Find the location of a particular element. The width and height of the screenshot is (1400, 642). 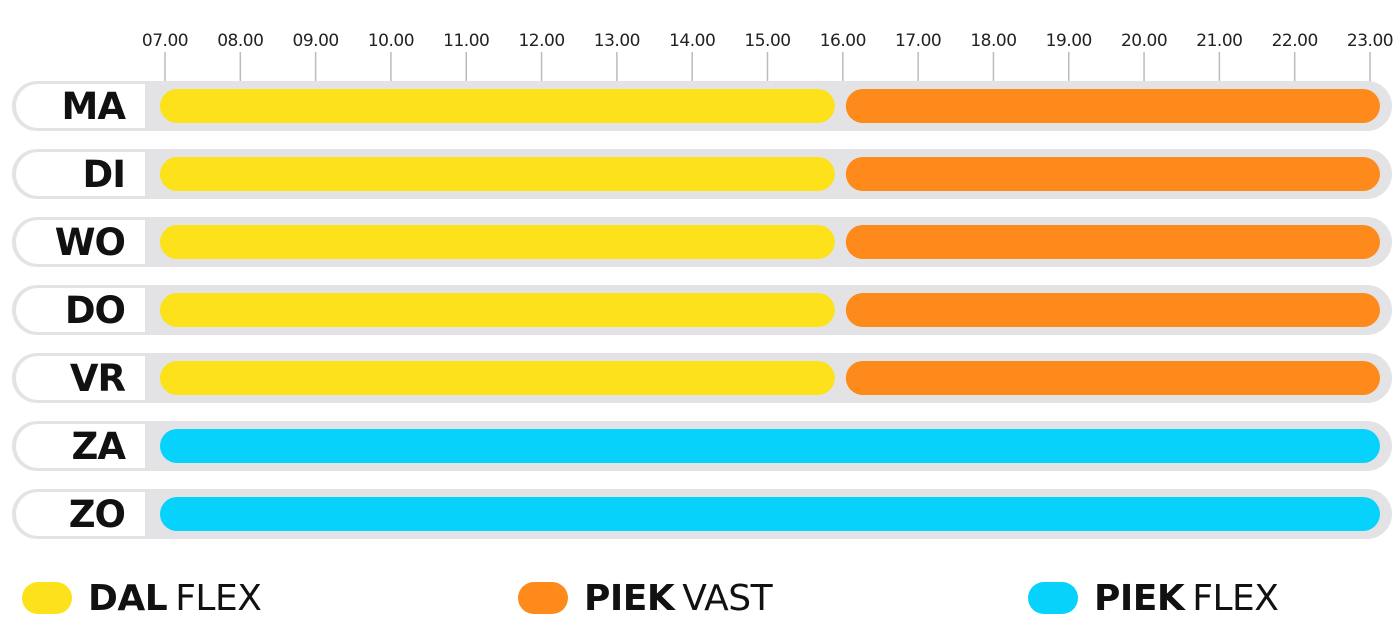

row-label: VR is located at coordinates (98, 378).